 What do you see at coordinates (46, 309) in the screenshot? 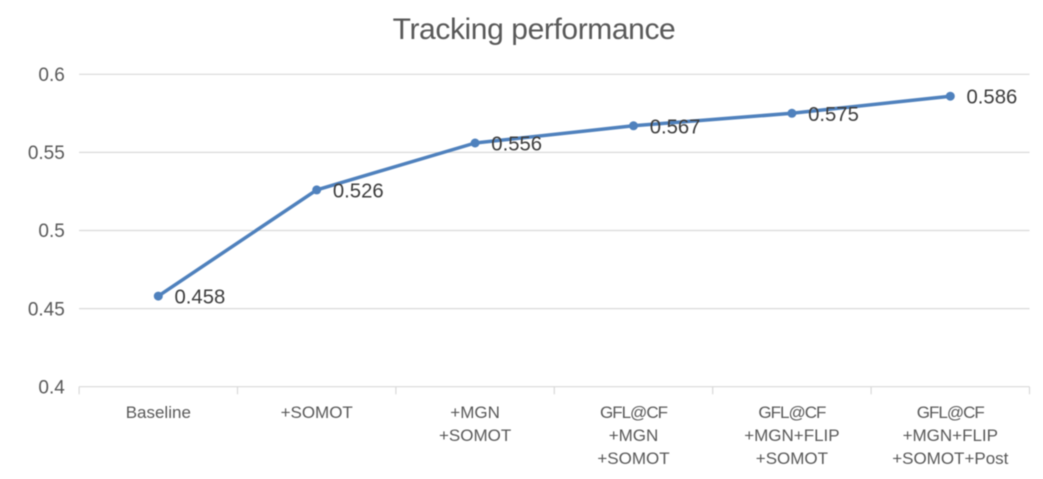
I see `svg-text: 0.45` at bounding box center [46, 309].